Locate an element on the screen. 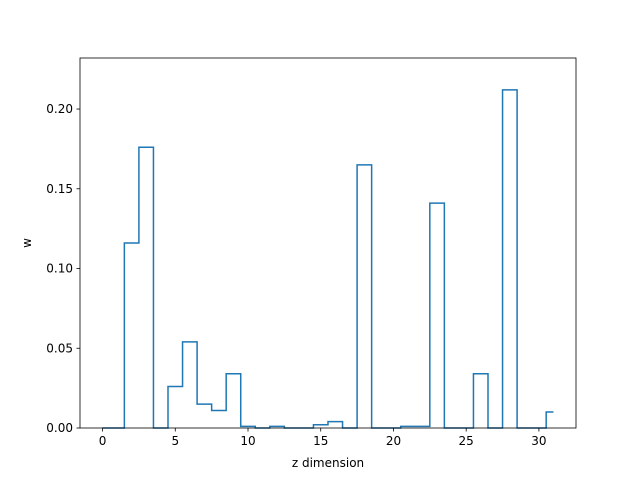 This screenshot has height=480, width=640. x-axis-label: z dimension is located at coordinates (328, 463).